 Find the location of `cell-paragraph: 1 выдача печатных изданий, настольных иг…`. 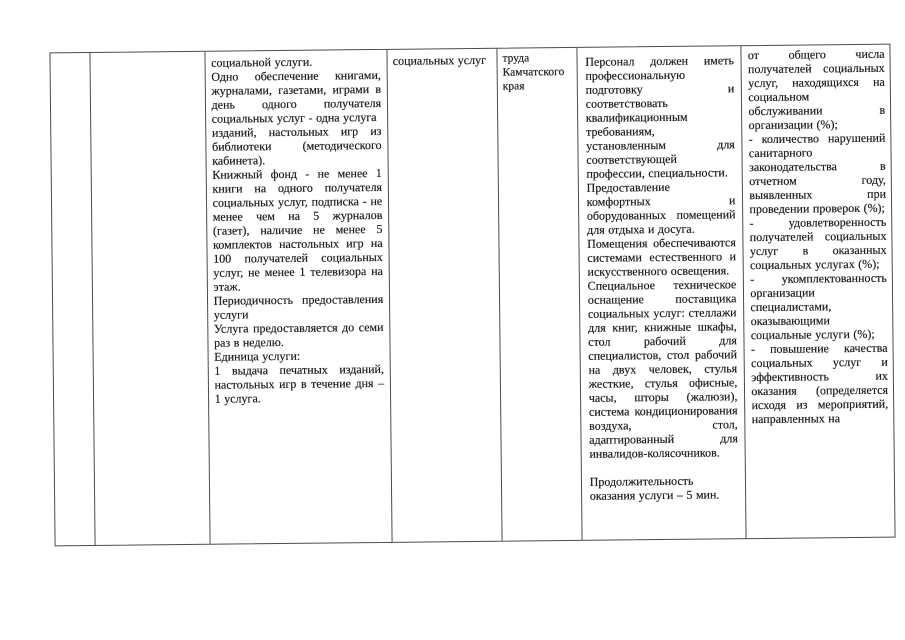

cell-paragraph: 1 выдача печатных изданий, настольных иг… is located at coordinates (299, 383).